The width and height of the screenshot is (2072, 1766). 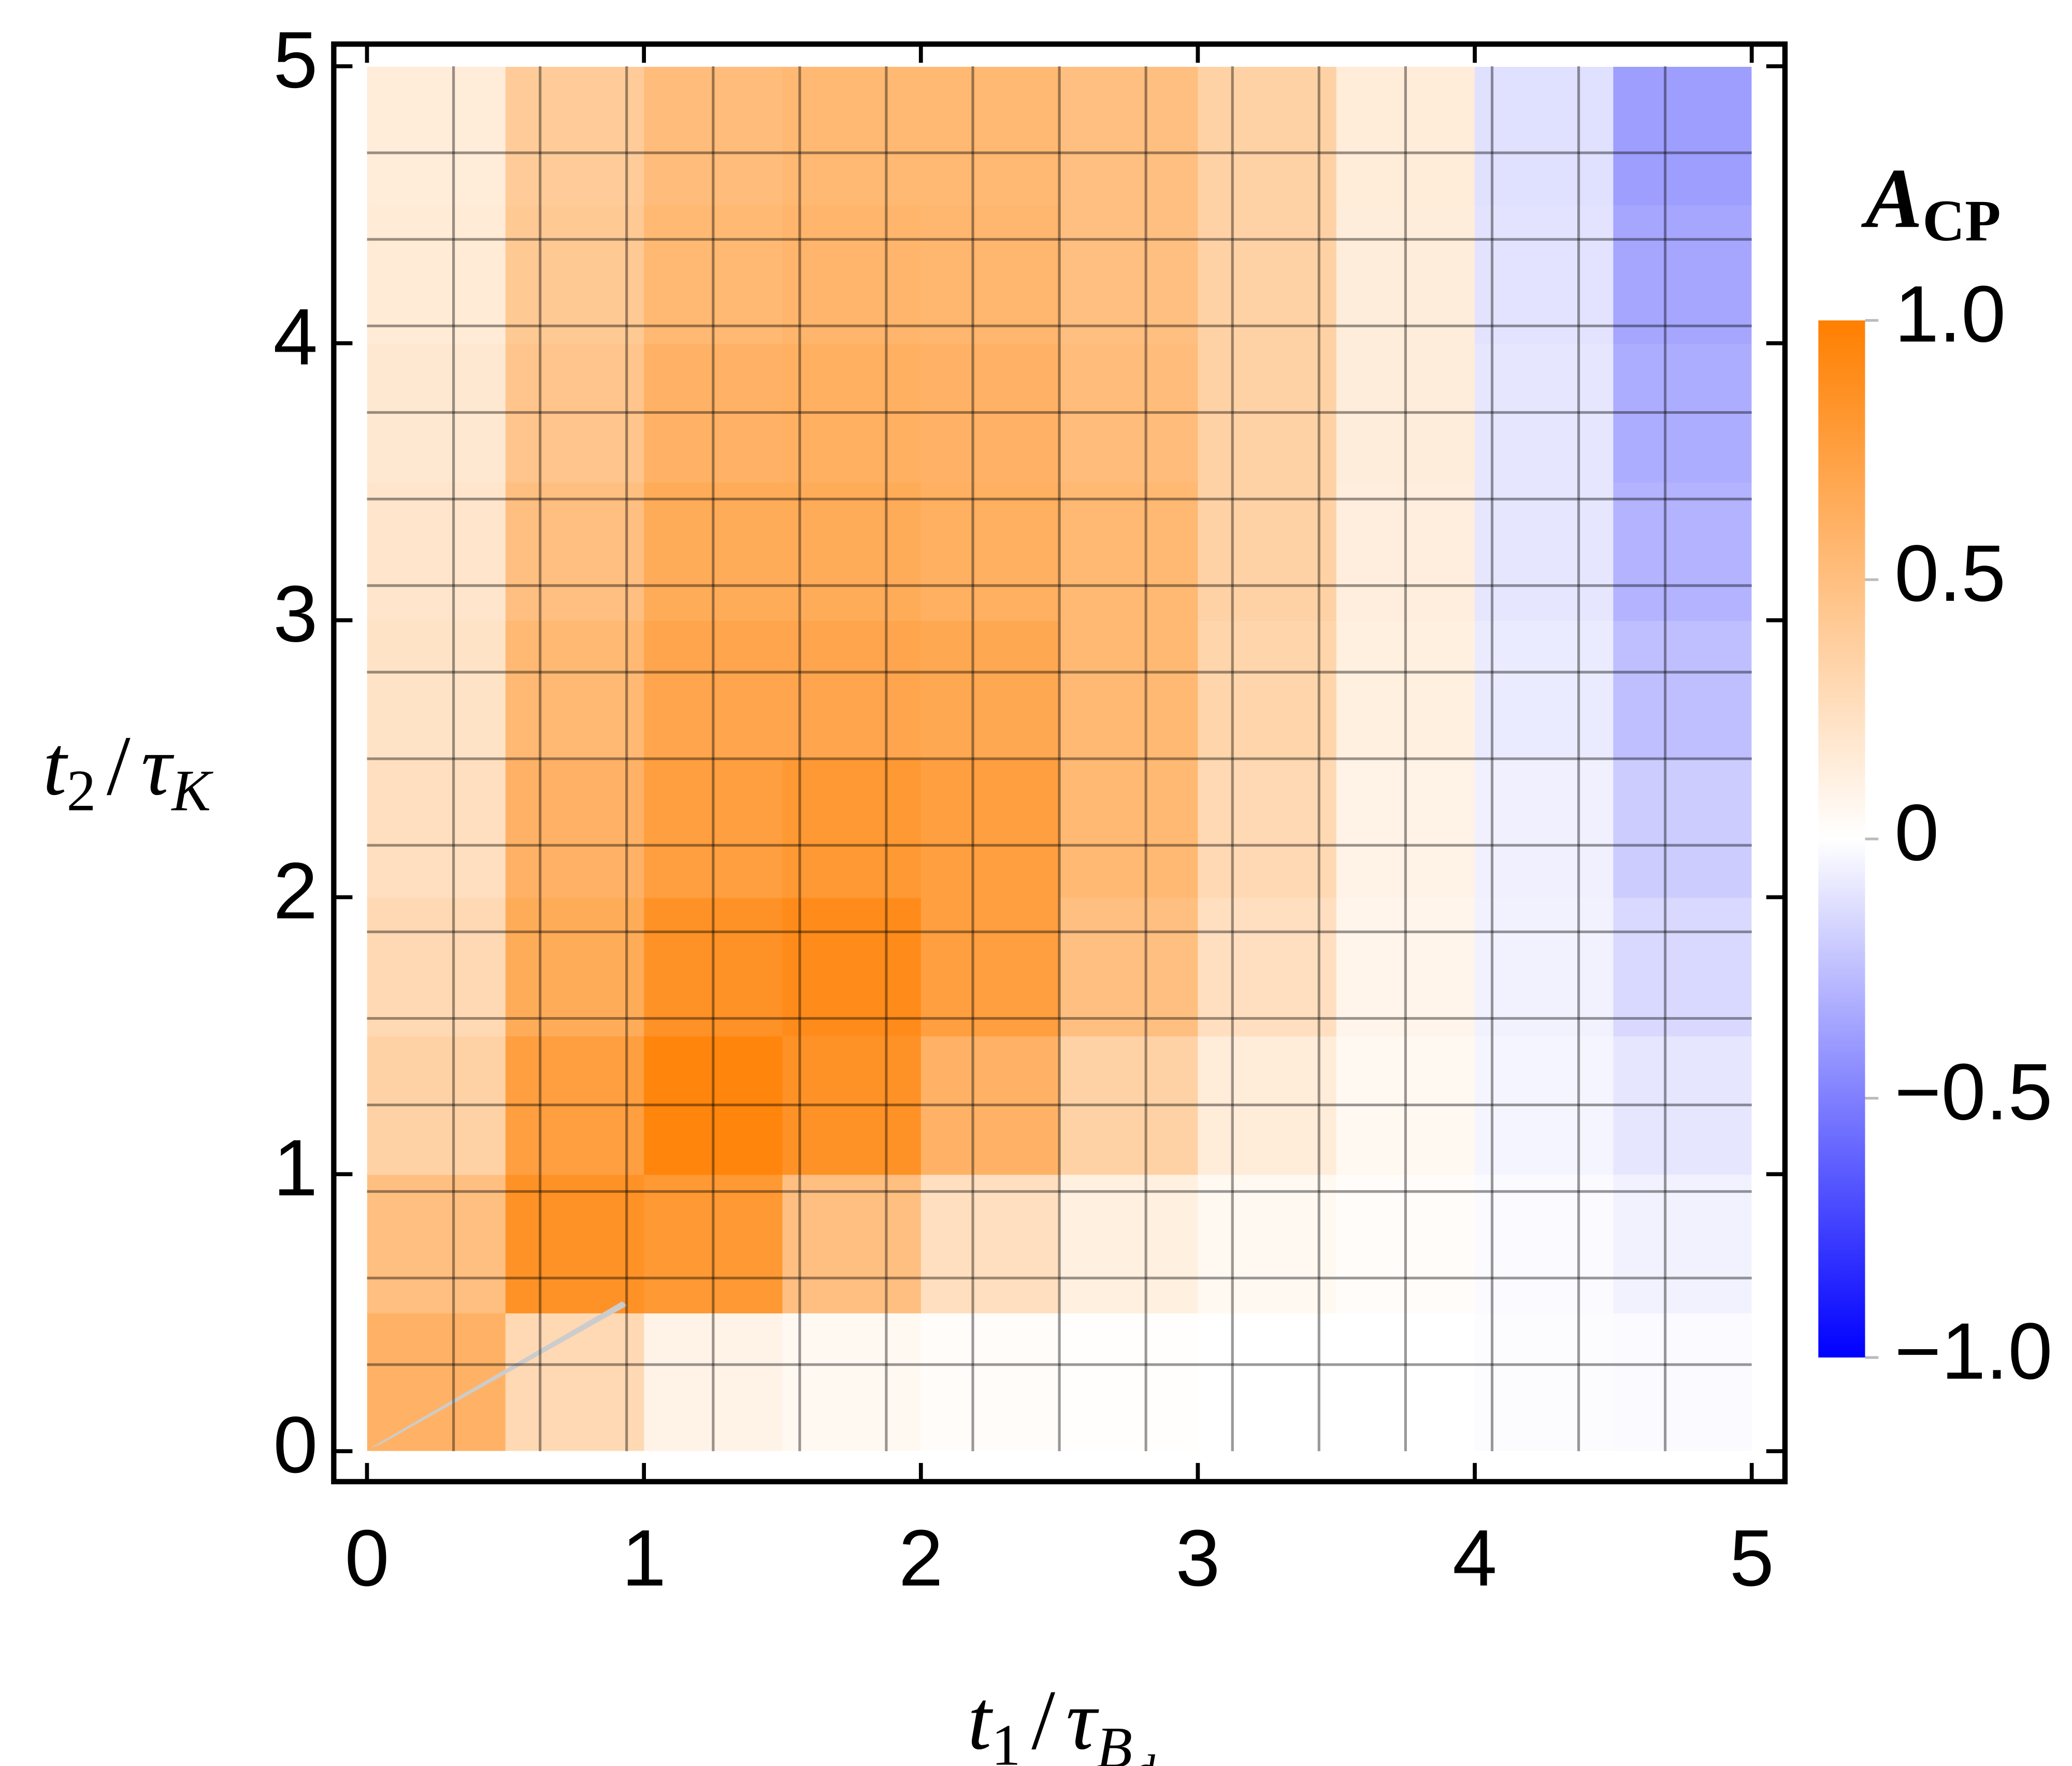 What do you see at coordinates (1916, 833) in the screenshot?
I see `colorbar-tick-label: 0` at bounding box center [1916, 833].